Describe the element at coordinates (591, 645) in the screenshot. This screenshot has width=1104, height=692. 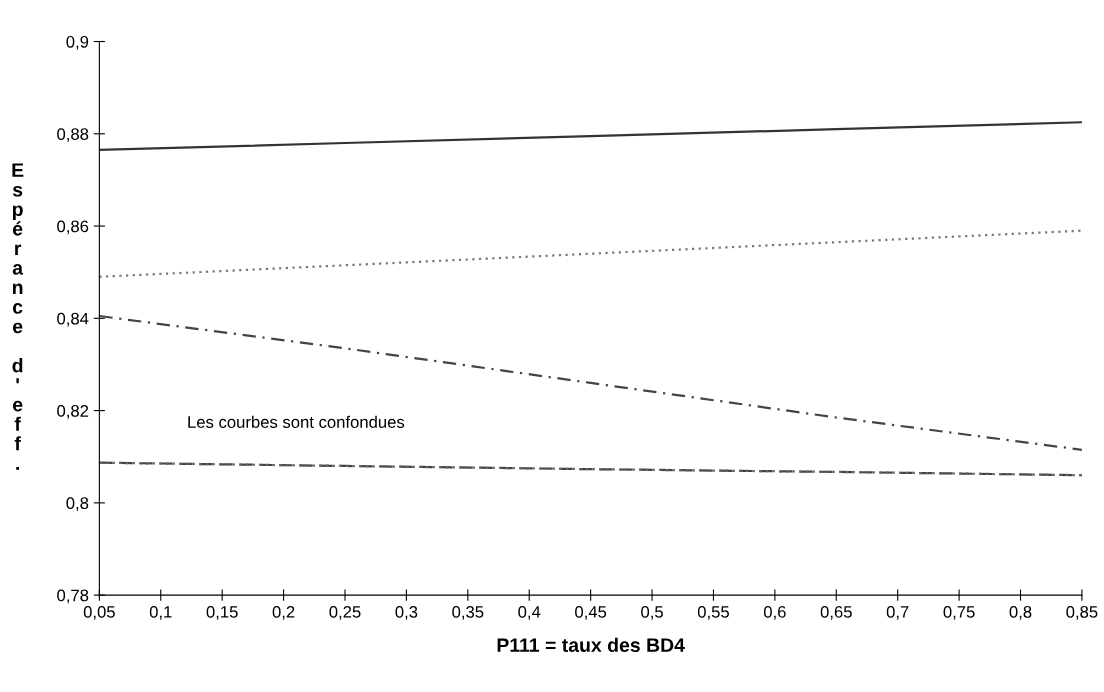
I see `x-axis-title: P111 = taux des BD4` at that location.